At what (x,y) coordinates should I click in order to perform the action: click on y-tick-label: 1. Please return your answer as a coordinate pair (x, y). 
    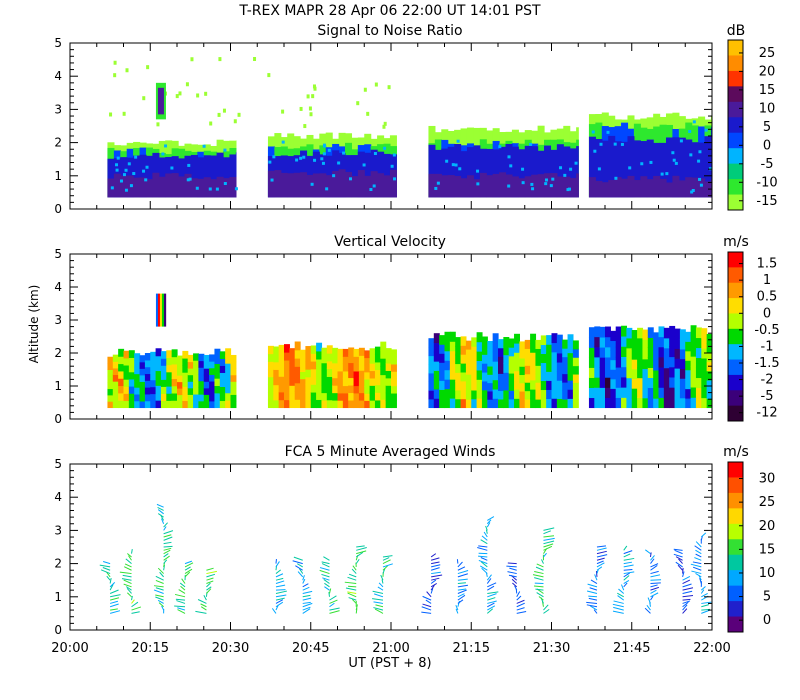
    Looking at the image, I should click on (58, 386).